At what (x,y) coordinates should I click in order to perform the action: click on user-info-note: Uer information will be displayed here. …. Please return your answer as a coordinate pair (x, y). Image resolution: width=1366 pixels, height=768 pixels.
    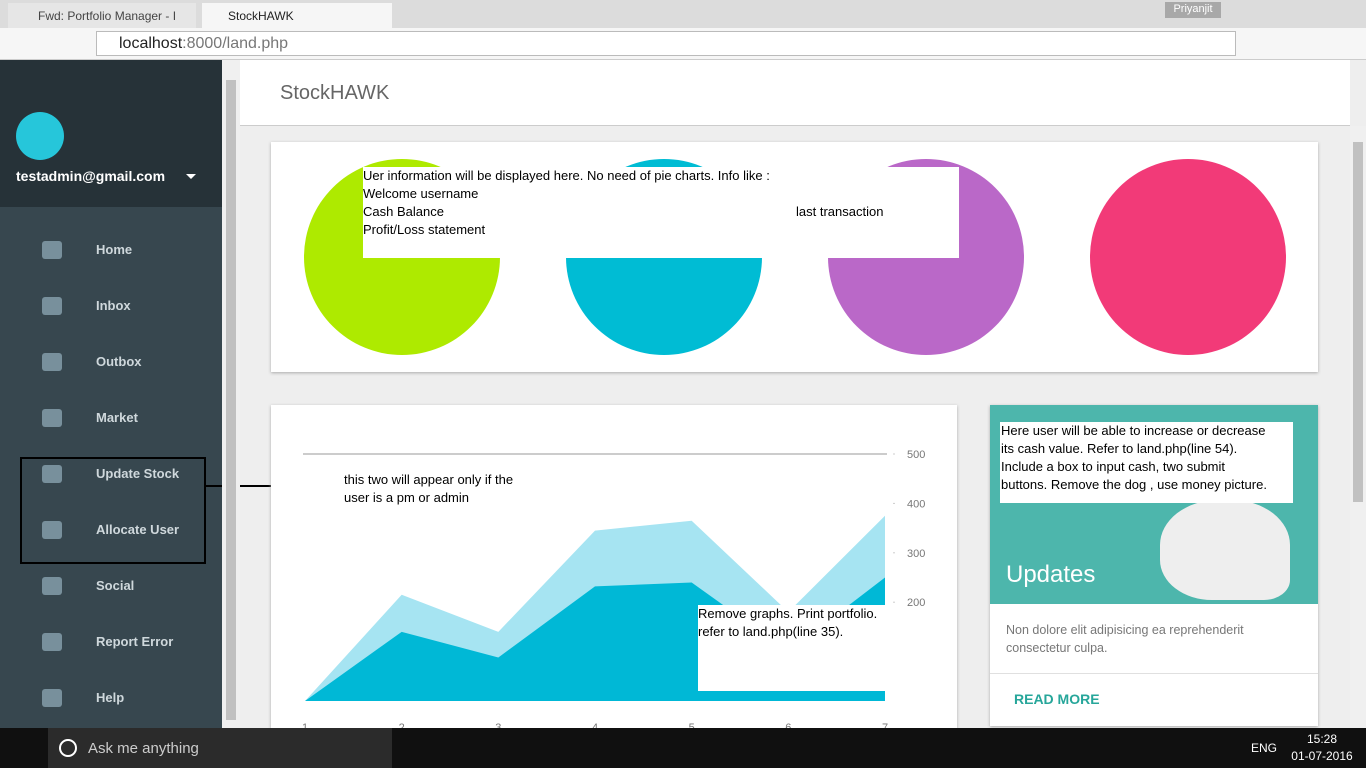
    Looking at the image, I should click on (661, 212).